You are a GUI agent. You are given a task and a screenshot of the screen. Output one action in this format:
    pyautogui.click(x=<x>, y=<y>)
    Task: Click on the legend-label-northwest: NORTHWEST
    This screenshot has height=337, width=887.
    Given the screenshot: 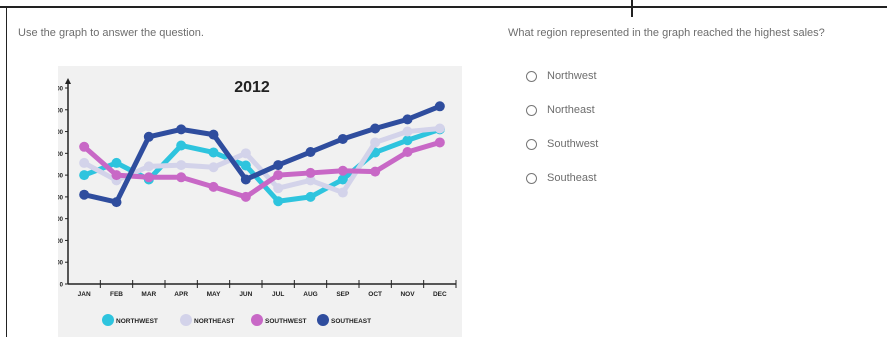 What is the action you would take?
    pyautogui.click(x=137, y=321)
    